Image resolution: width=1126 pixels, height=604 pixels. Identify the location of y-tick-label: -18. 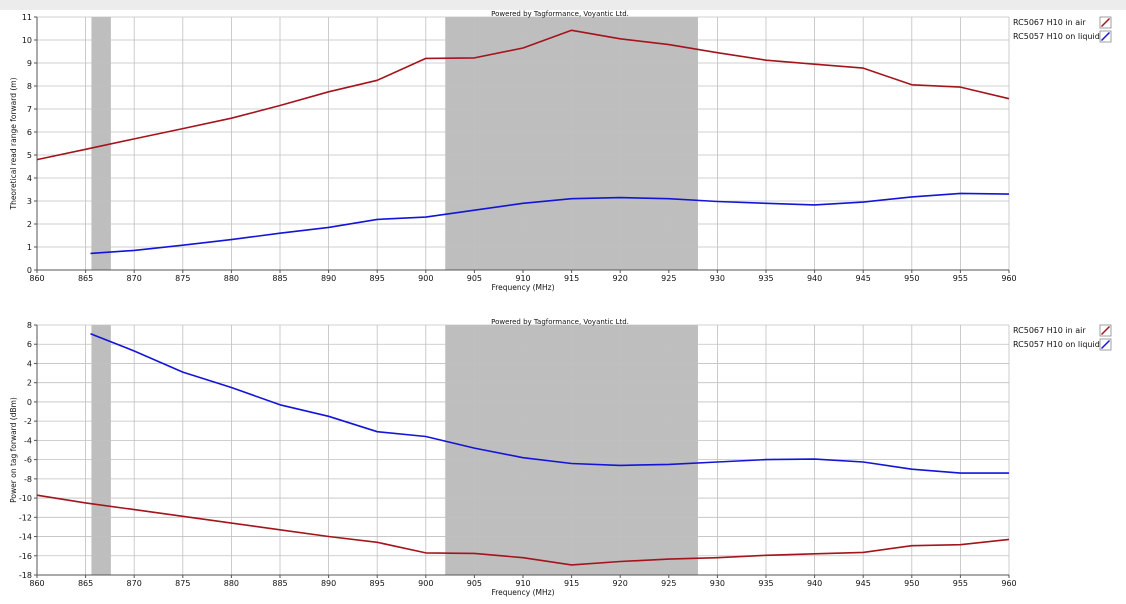
(25, 575).